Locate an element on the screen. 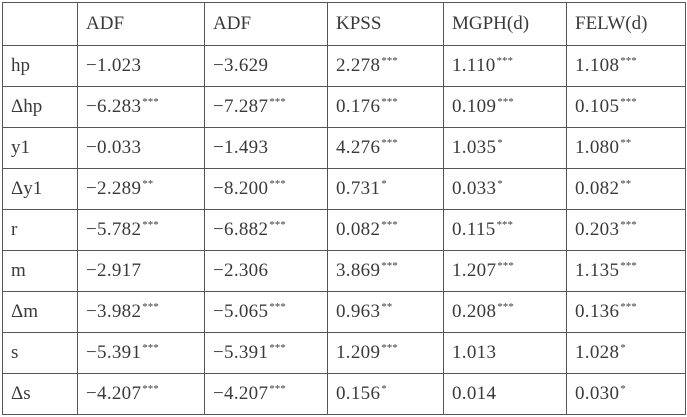  cell-value: 0.030 is located at coordinates (597, 393).